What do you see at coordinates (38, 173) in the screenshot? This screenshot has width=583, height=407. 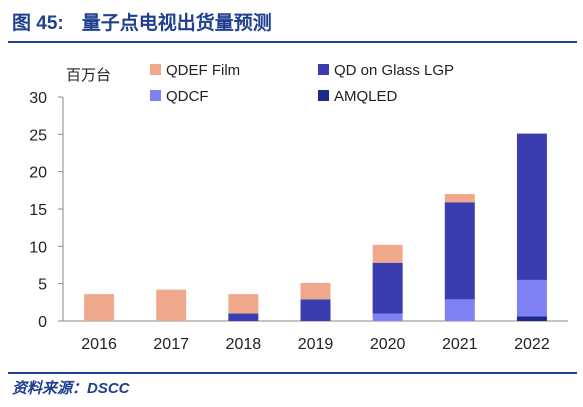 I see `y-tick-label: 20` at bounding box center [38, 173].